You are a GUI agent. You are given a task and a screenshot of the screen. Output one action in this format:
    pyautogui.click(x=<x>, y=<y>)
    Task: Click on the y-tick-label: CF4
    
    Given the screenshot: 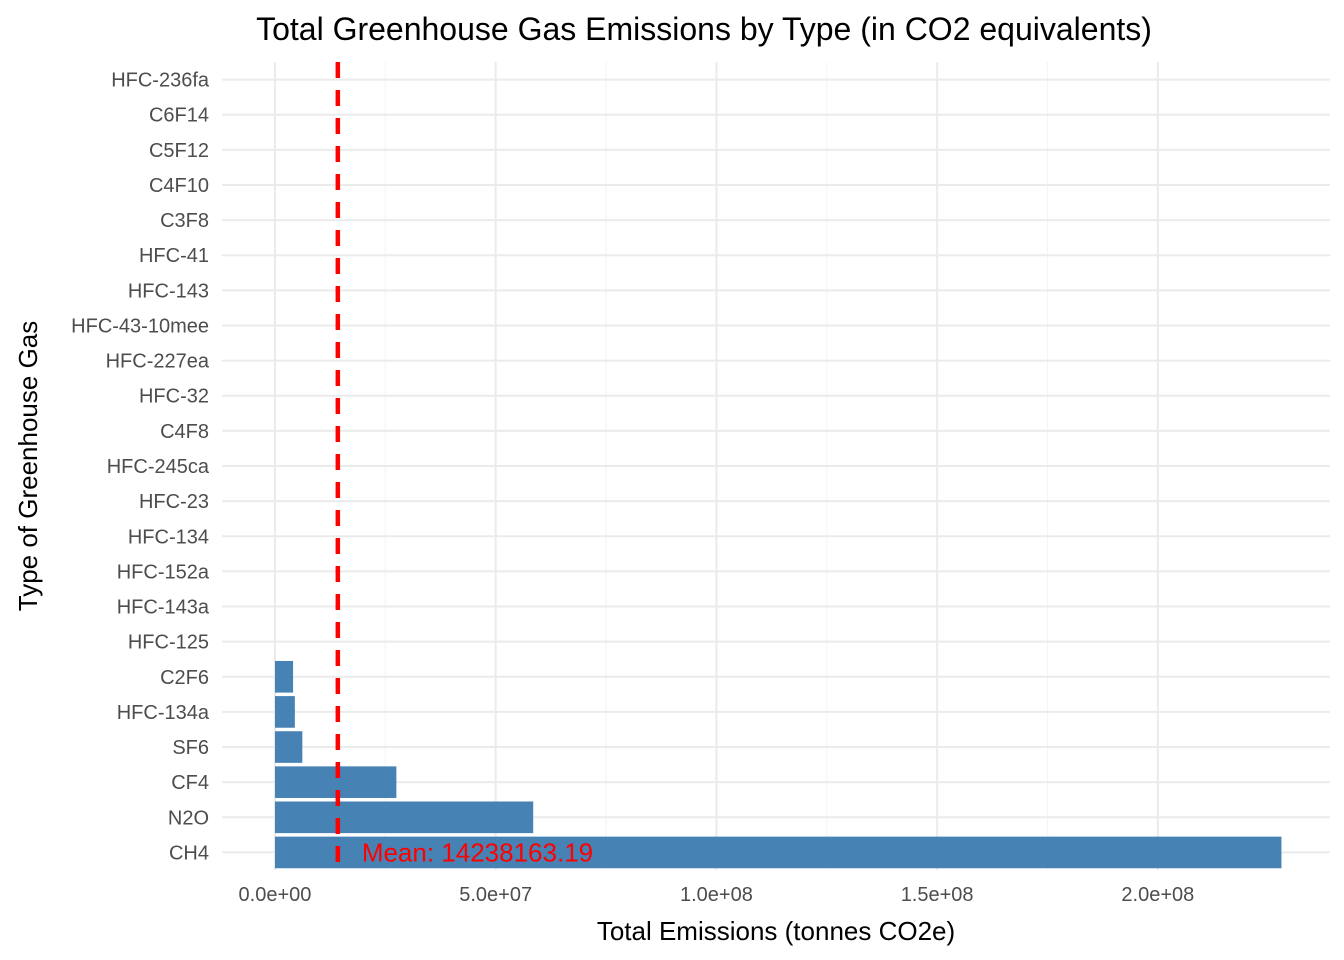 What is the action you would take?
    pyautogui.click(x=190, y=783)
    